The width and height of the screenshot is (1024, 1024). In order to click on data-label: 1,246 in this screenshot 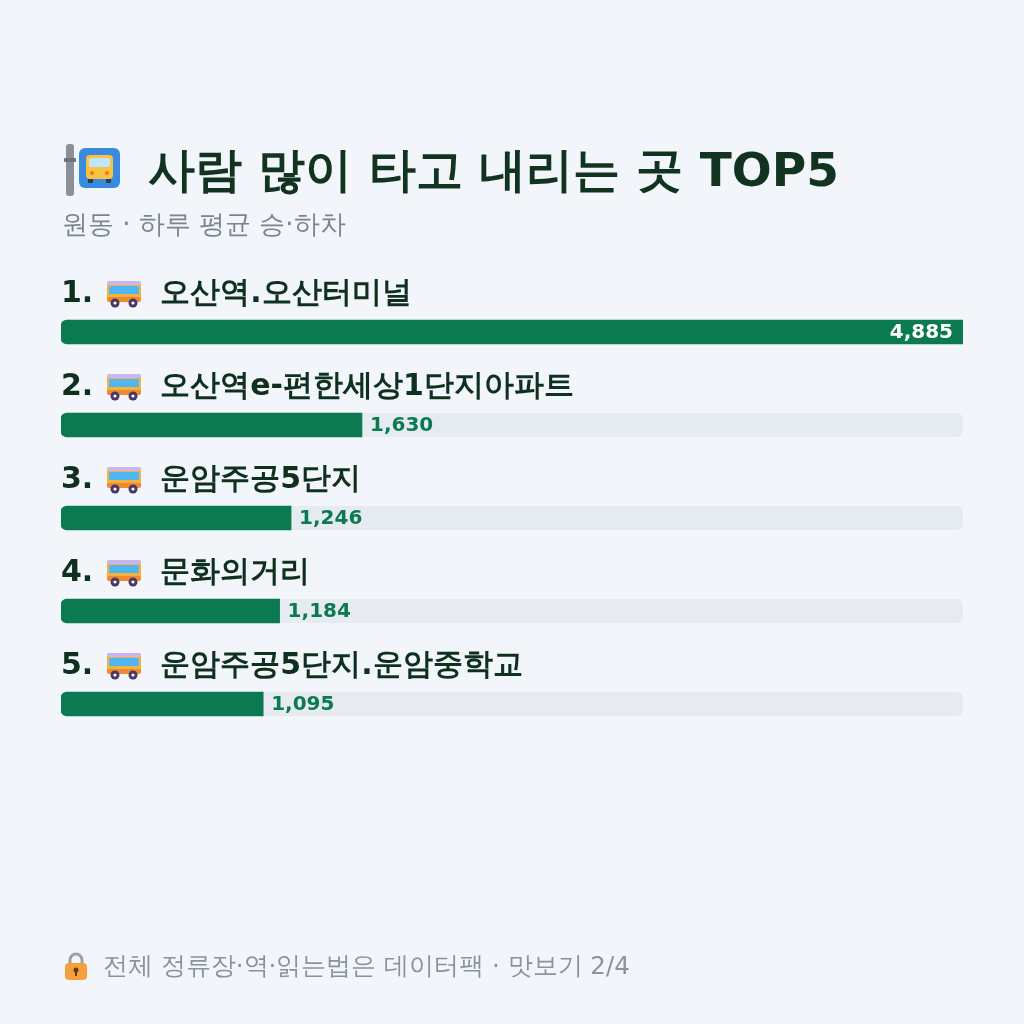, I will do `click(331, 517)`.